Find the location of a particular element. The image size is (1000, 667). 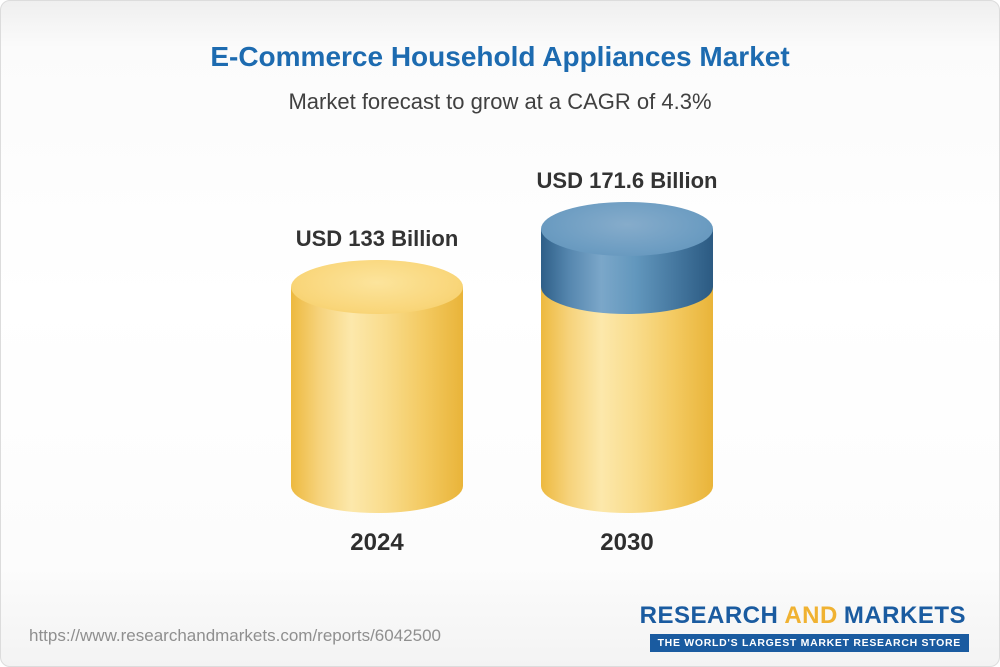

bar-group-2030: USD 171.6 Billion 2030 is located at coordinates (627, 361).